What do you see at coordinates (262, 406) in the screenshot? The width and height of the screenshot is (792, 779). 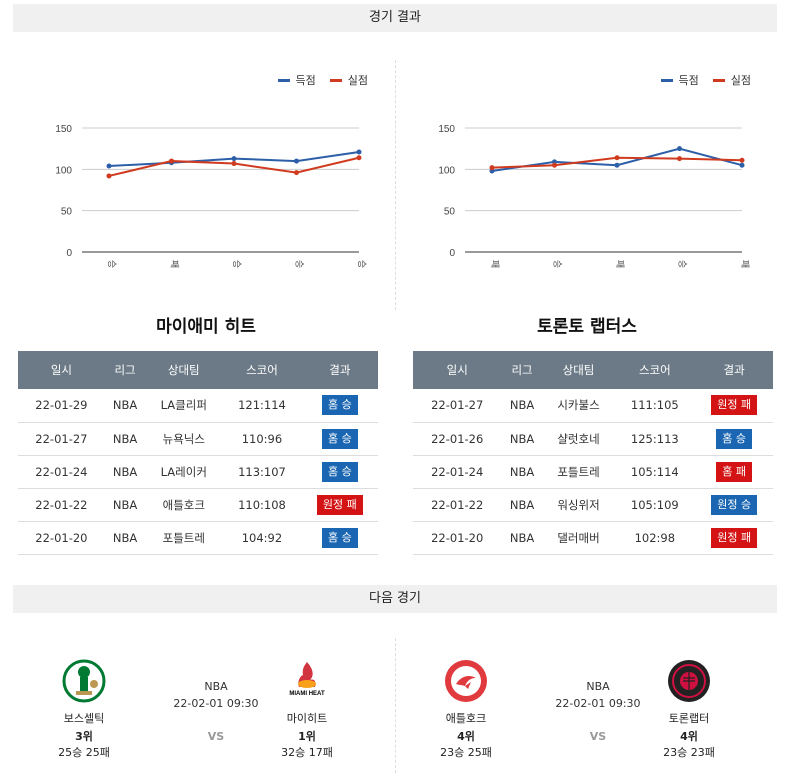 I see `cell-score: 121:114` at bounding box center [262, 406].